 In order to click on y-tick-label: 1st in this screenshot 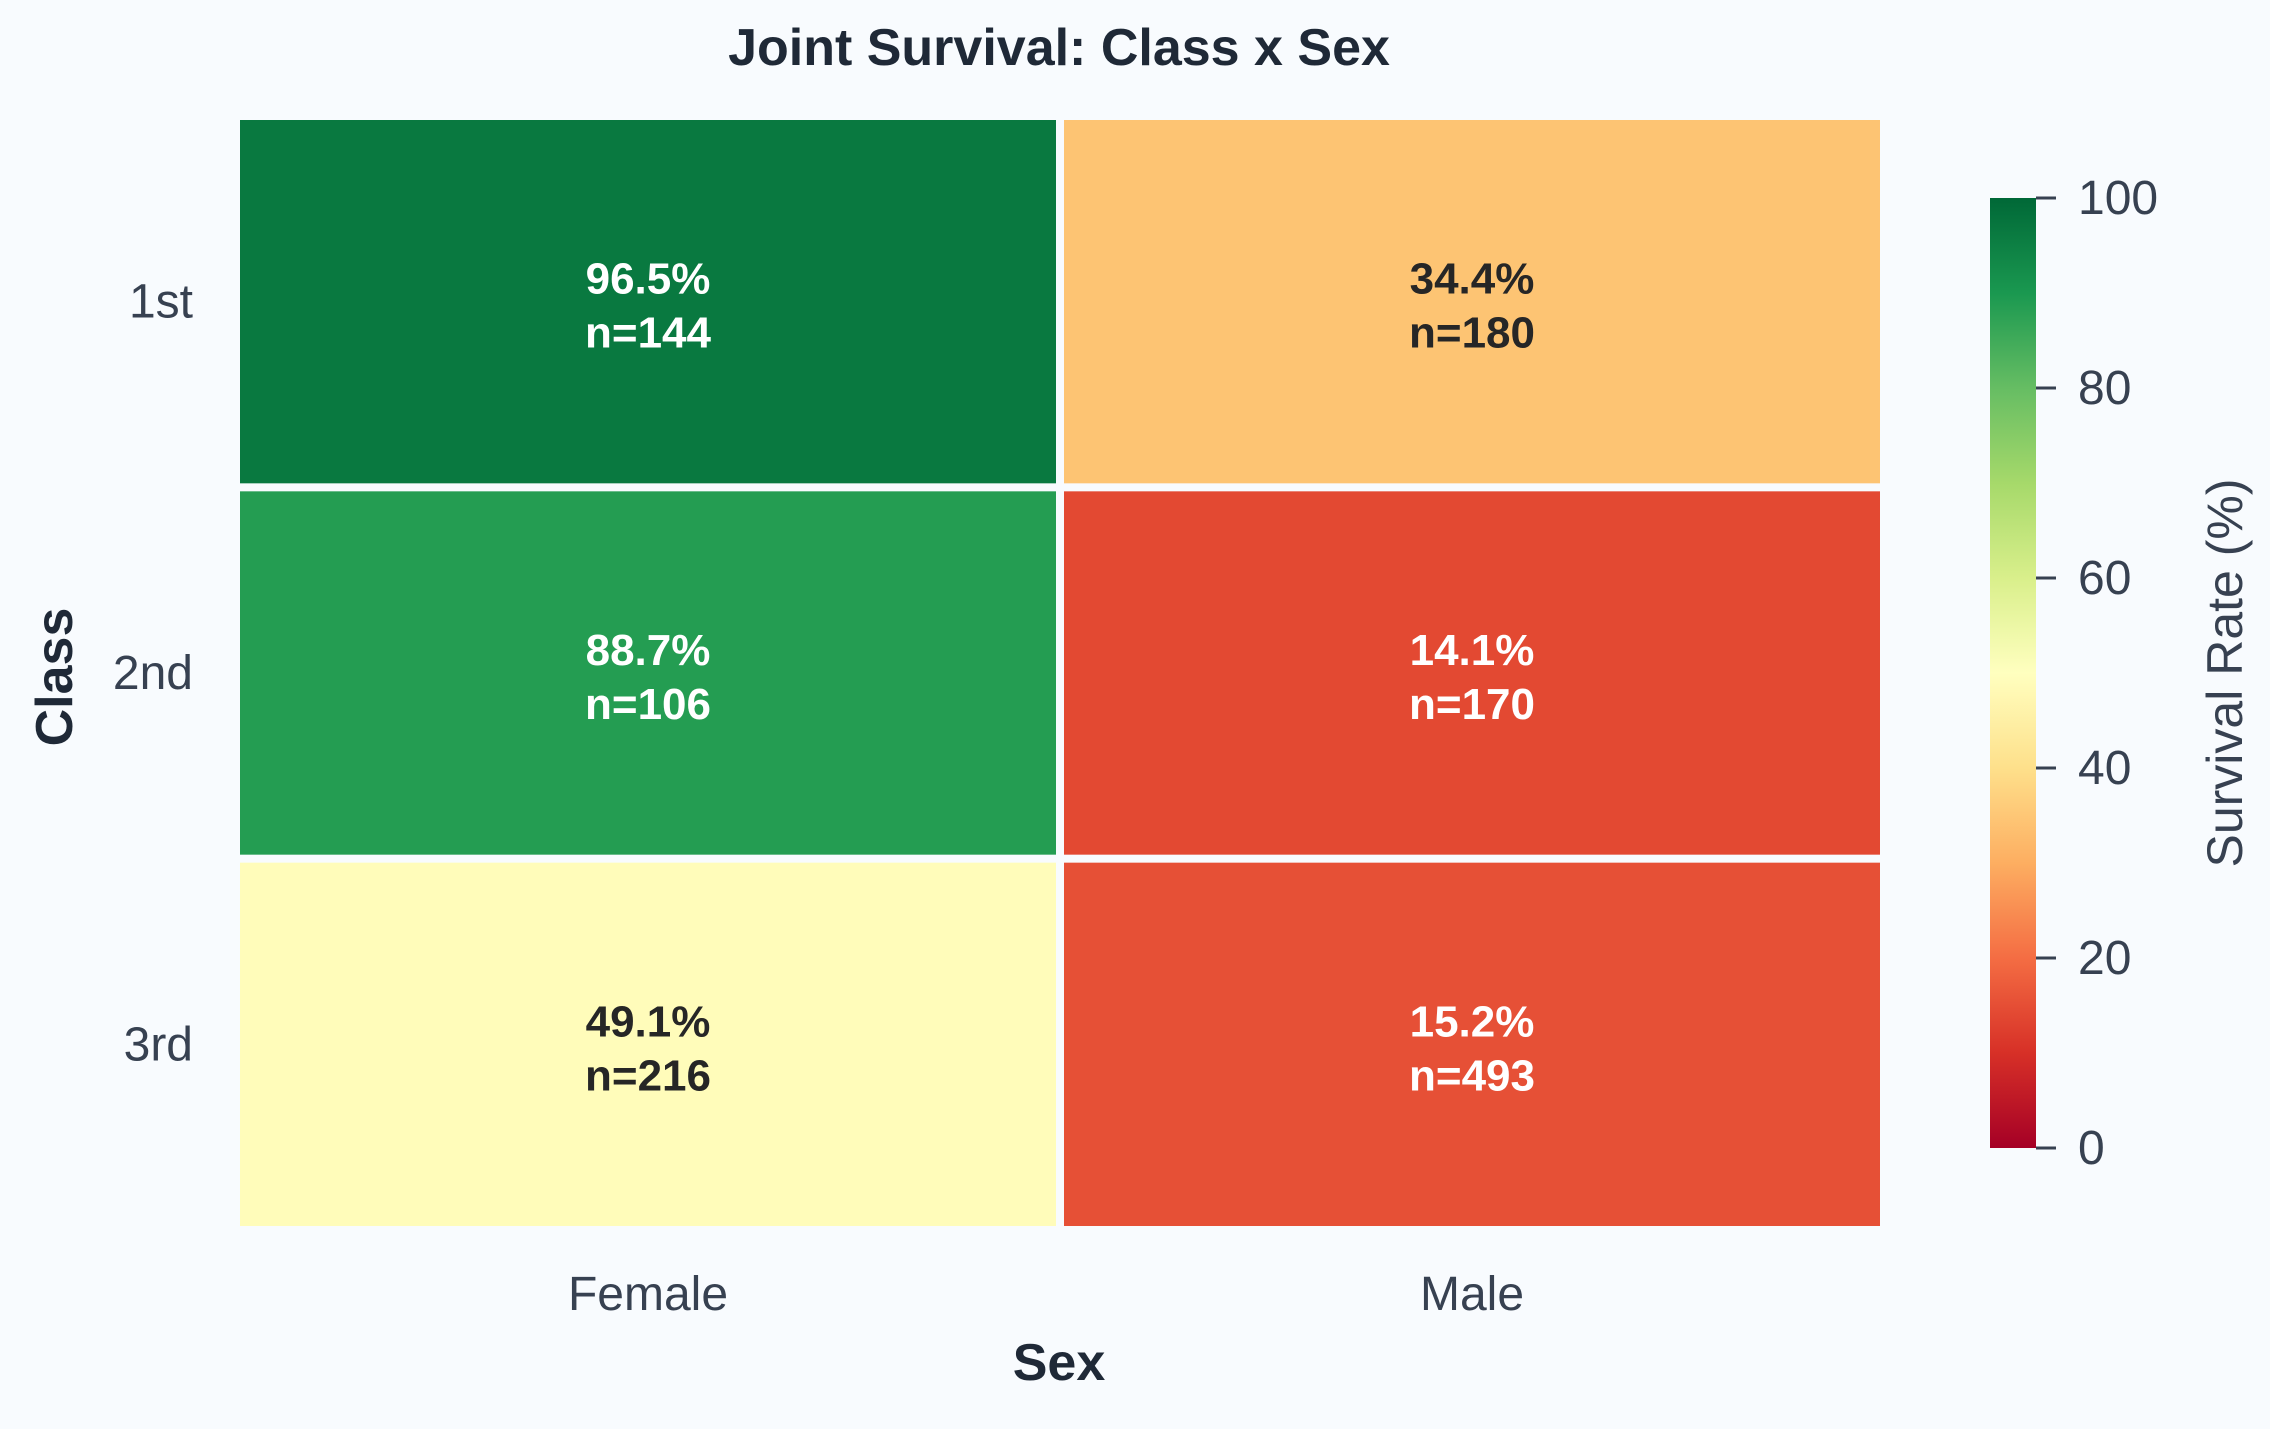, I will do `click(161, 302)`.